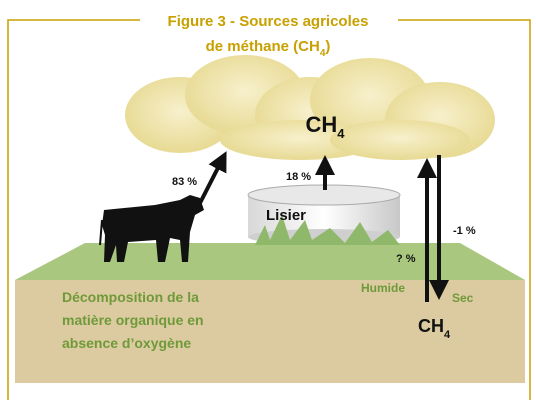 This screenshot has width=536, height=400. Describe the element at coordinates (286, 215) in the screenshot. I see `tank-label: Lisier` at that location.